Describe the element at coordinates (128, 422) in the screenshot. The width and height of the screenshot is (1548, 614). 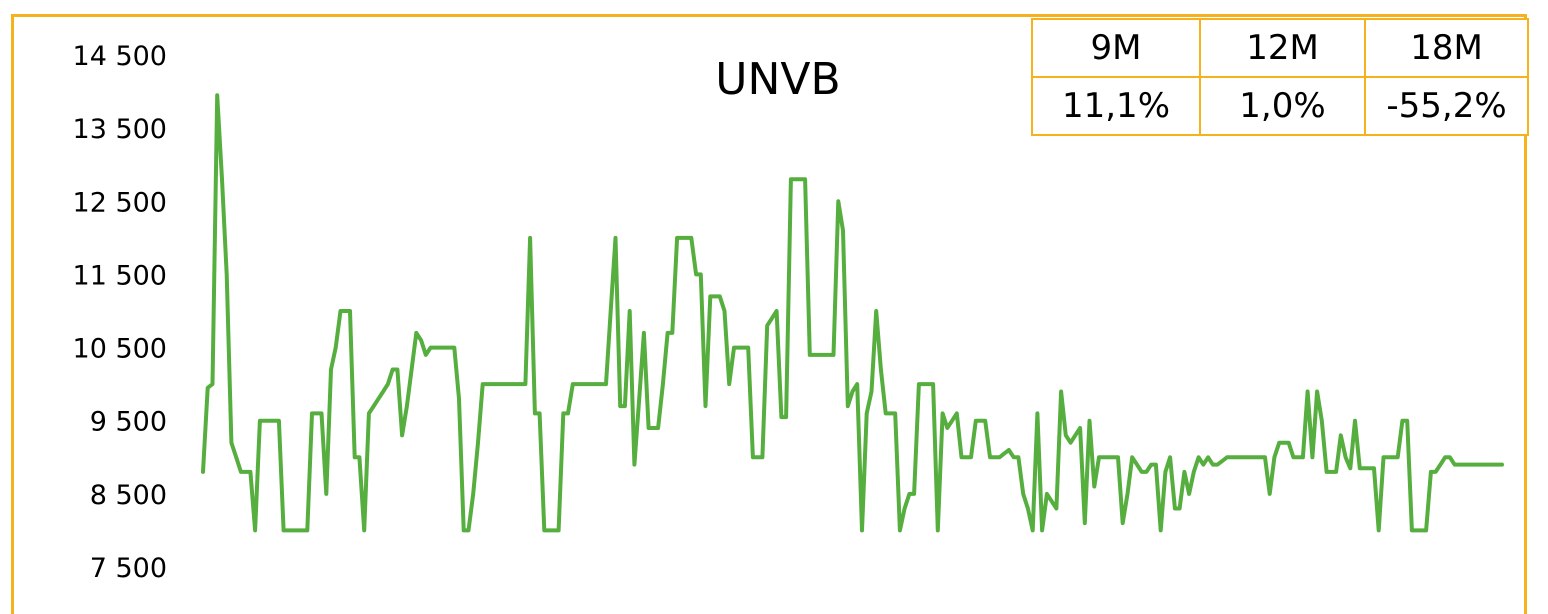
I see `y-tick-label: 9 500` at that location.